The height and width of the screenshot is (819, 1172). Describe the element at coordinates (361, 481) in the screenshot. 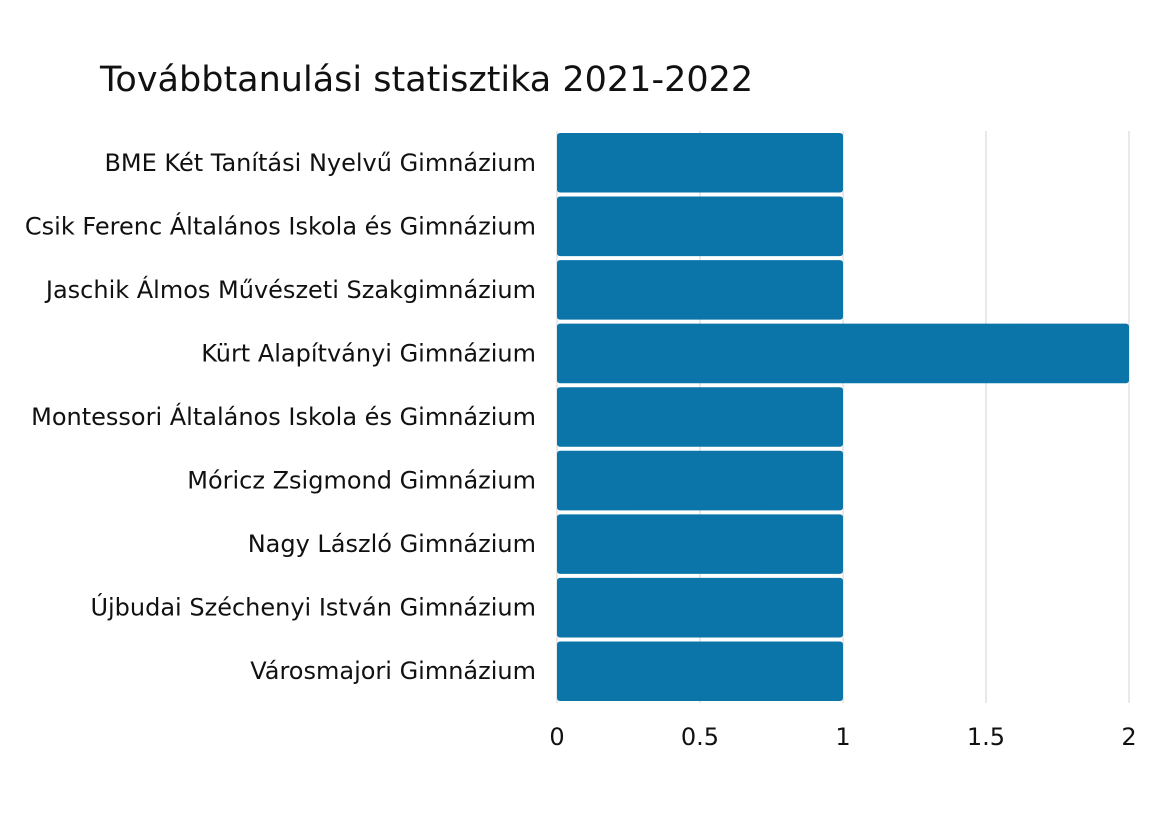

I see `category-label: Móricz Zsigmond Gimnázium` at that location.